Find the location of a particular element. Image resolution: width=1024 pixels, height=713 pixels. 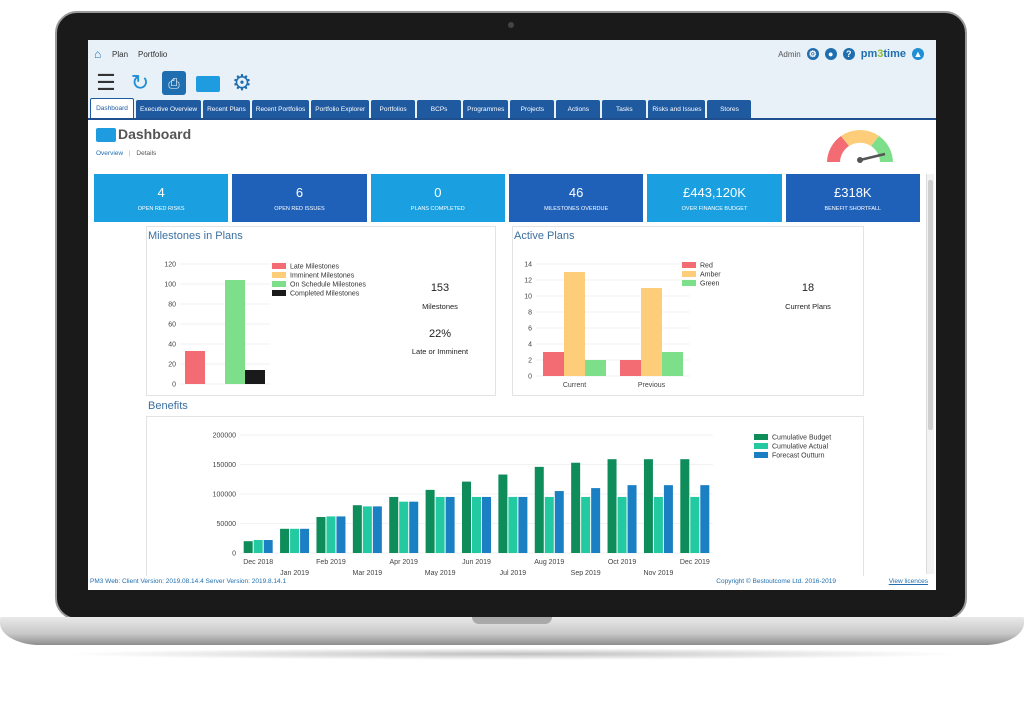

scrollbar-thumb is located at coordinates (930, 305).